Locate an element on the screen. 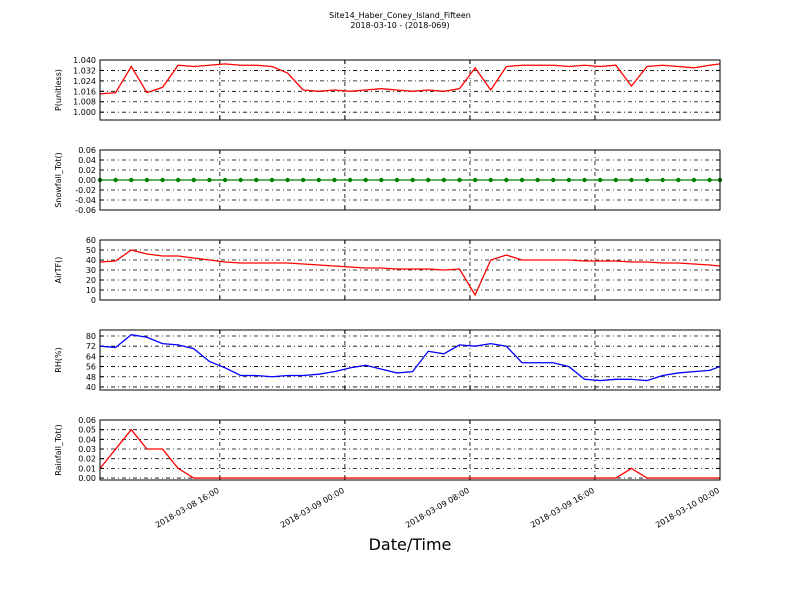 The width and height of the screenshot is (800, 600). chart-subtitle: 2018-03-10 - (2018-069) is located at coordinates (399, 25).